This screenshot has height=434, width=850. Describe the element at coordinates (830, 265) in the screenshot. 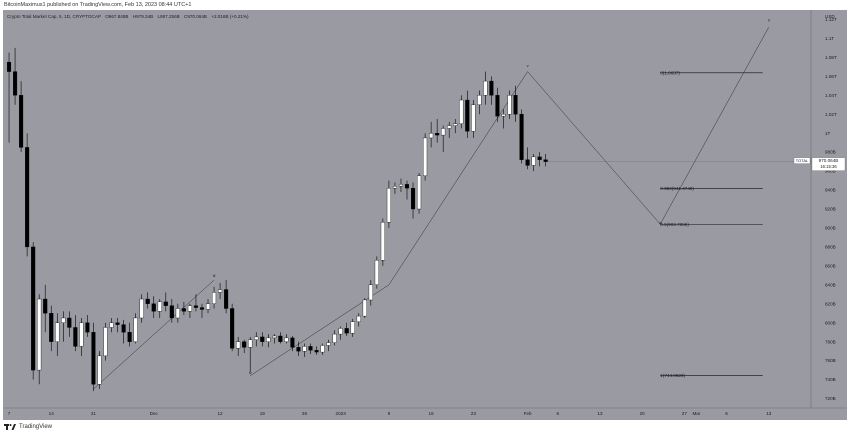

I see `y-tick-label: 860B` at that location.